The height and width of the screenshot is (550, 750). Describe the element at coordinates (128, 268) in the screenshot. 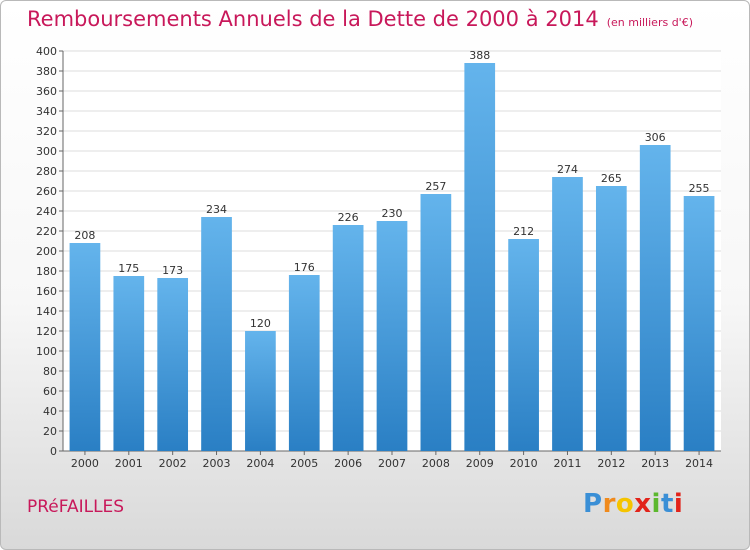

I see `data-label: 175` at that location.